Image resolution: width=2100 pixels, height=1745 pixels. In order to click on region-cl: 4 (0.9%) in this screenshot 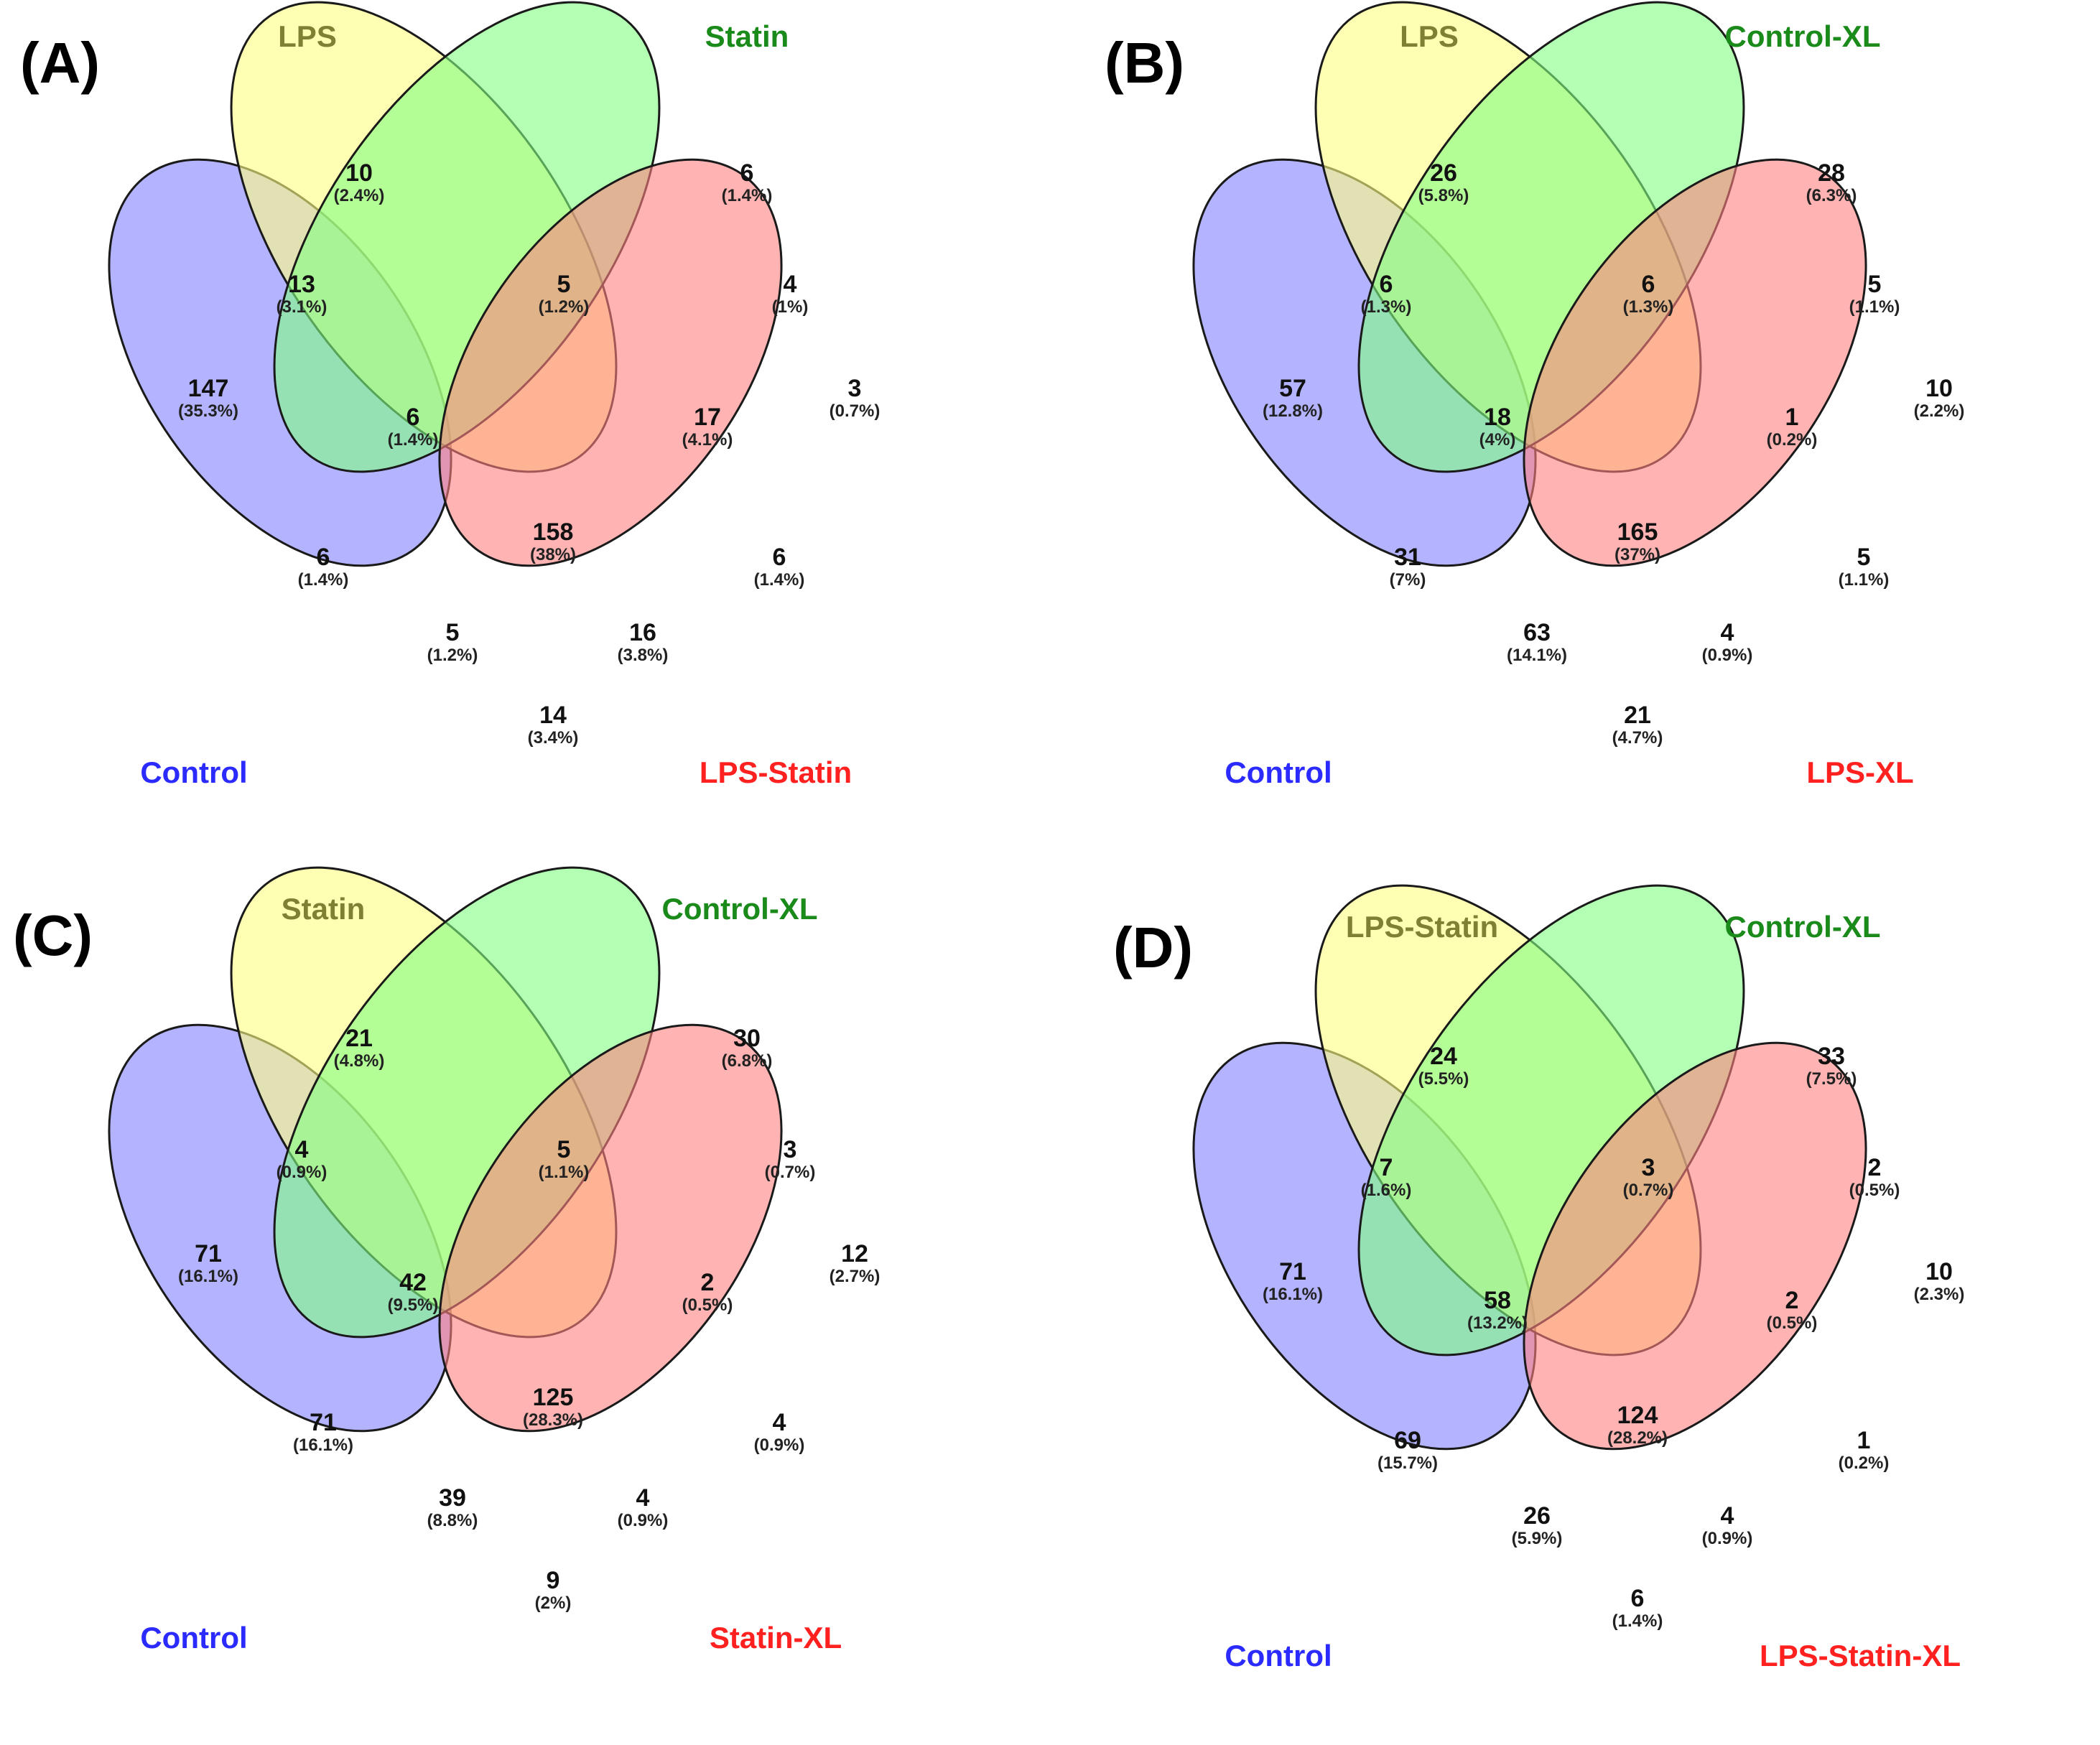, I will do `click(302, 1160)`.